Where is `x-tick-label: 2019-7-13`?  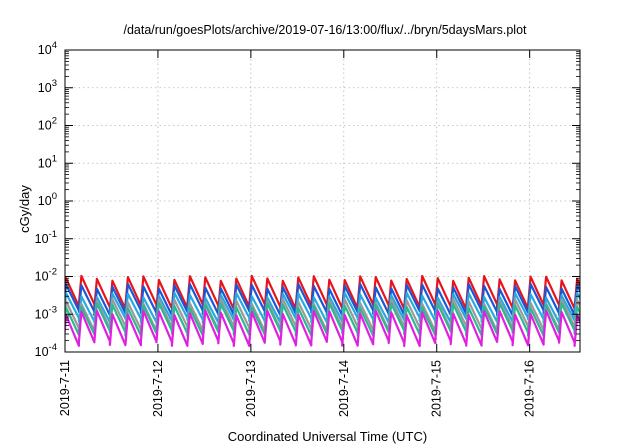
x-tick-label: 2019-7-13 is located at coordinates (251, 388).